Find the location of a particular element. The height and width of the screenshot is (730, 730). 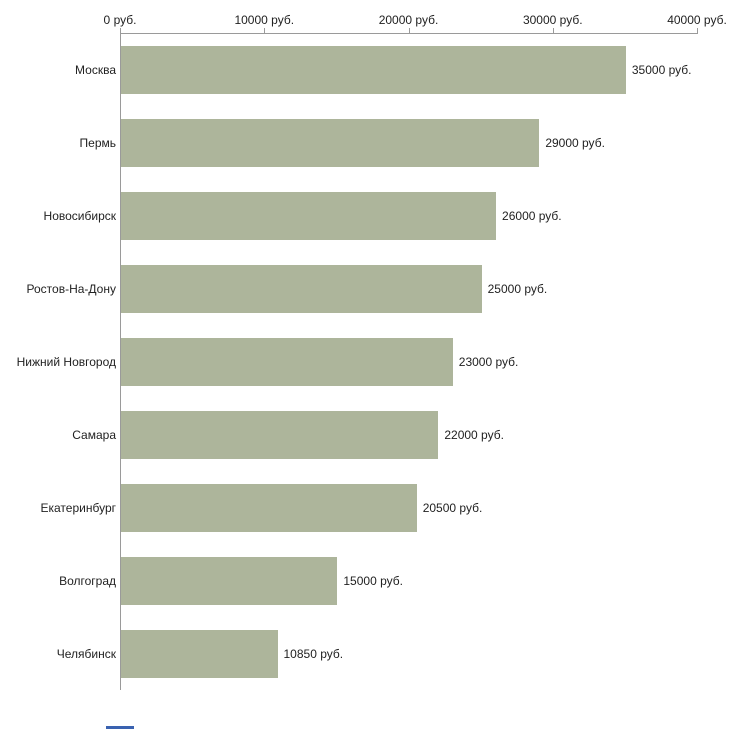

value-label: 15000 руб. is located at coordinates (373, 580).